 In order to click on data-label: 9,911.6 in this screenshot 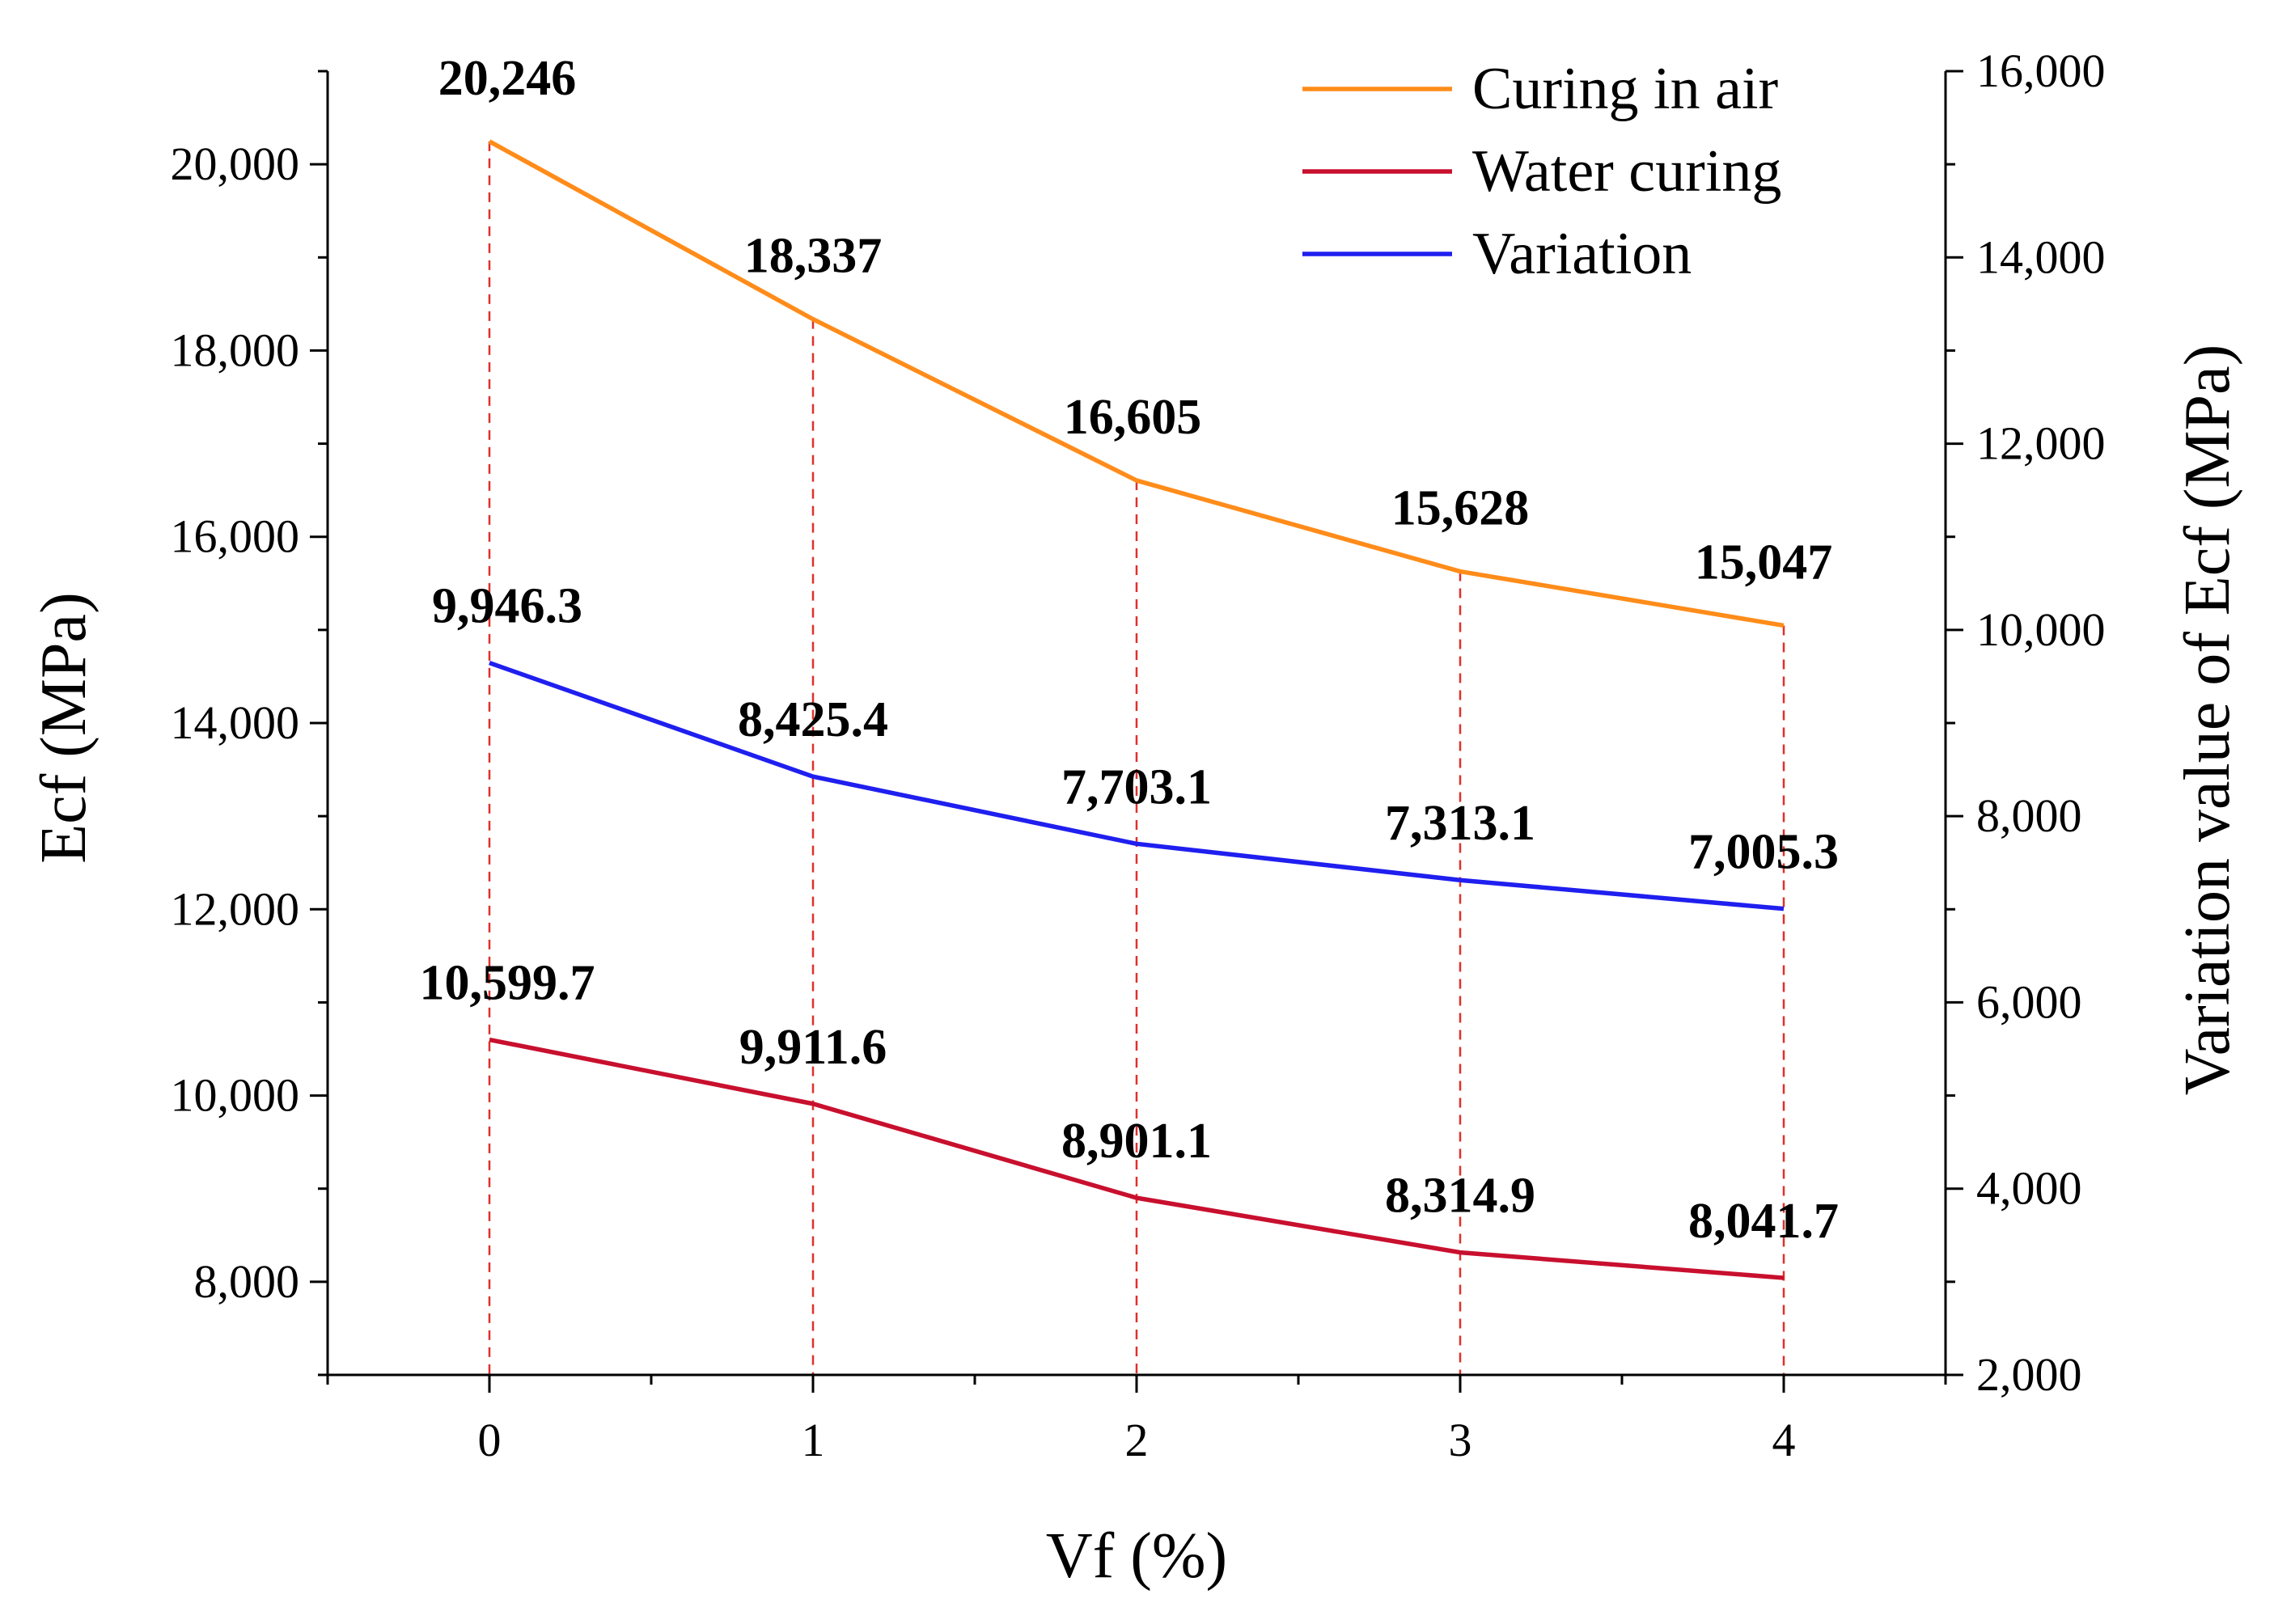, I will do `click(813, 1047)`.